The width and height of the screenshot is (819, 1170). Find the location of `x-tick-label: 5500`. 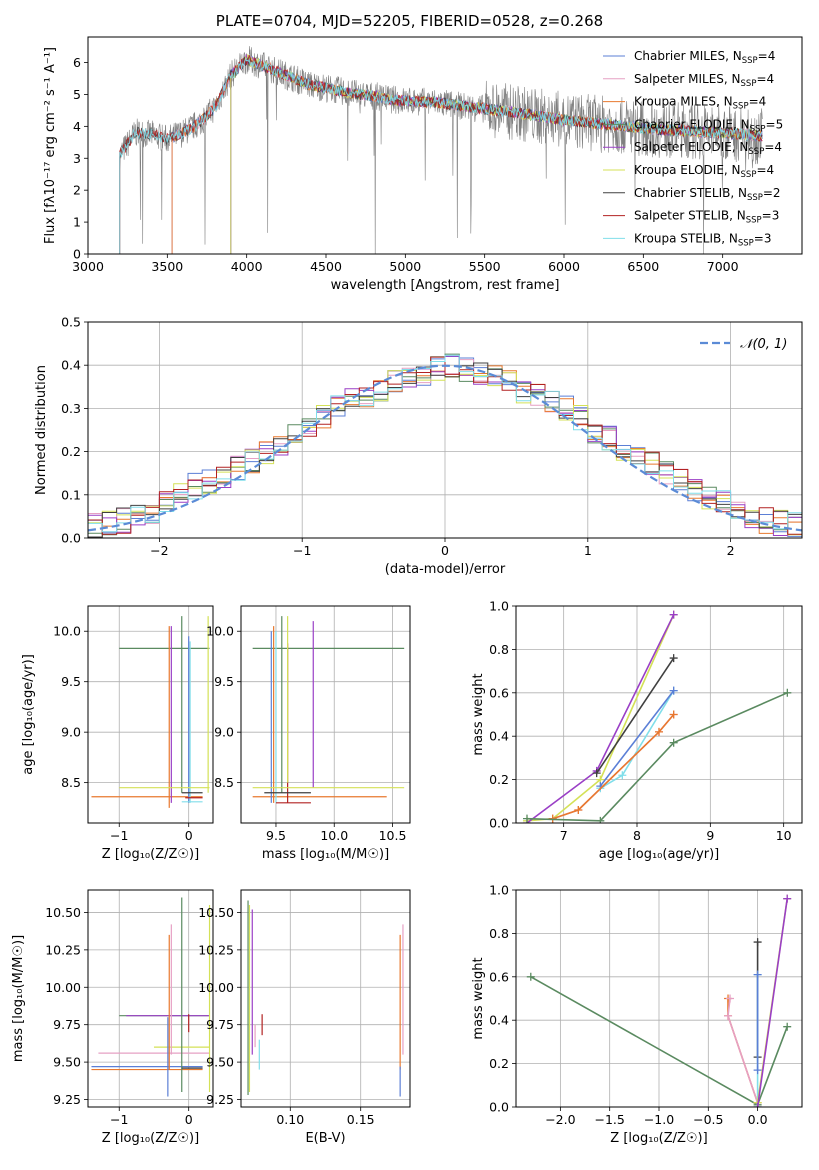

x-tick-label: 5500 is located at coordinates (485, 266).